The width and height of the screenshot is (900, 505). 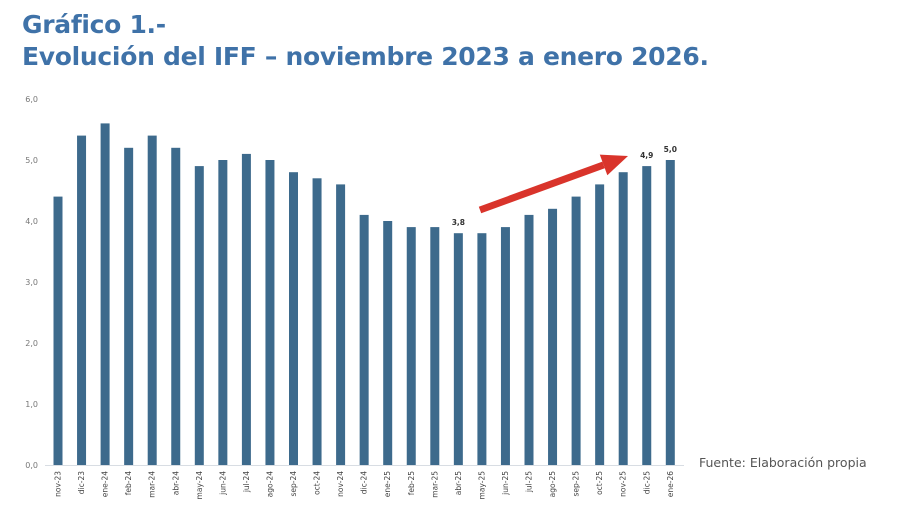 What do you see at coordinates (458, 222) in the screenshot?
I see `data-label-abr-25: 3,8` at bounding box center [458, 222].